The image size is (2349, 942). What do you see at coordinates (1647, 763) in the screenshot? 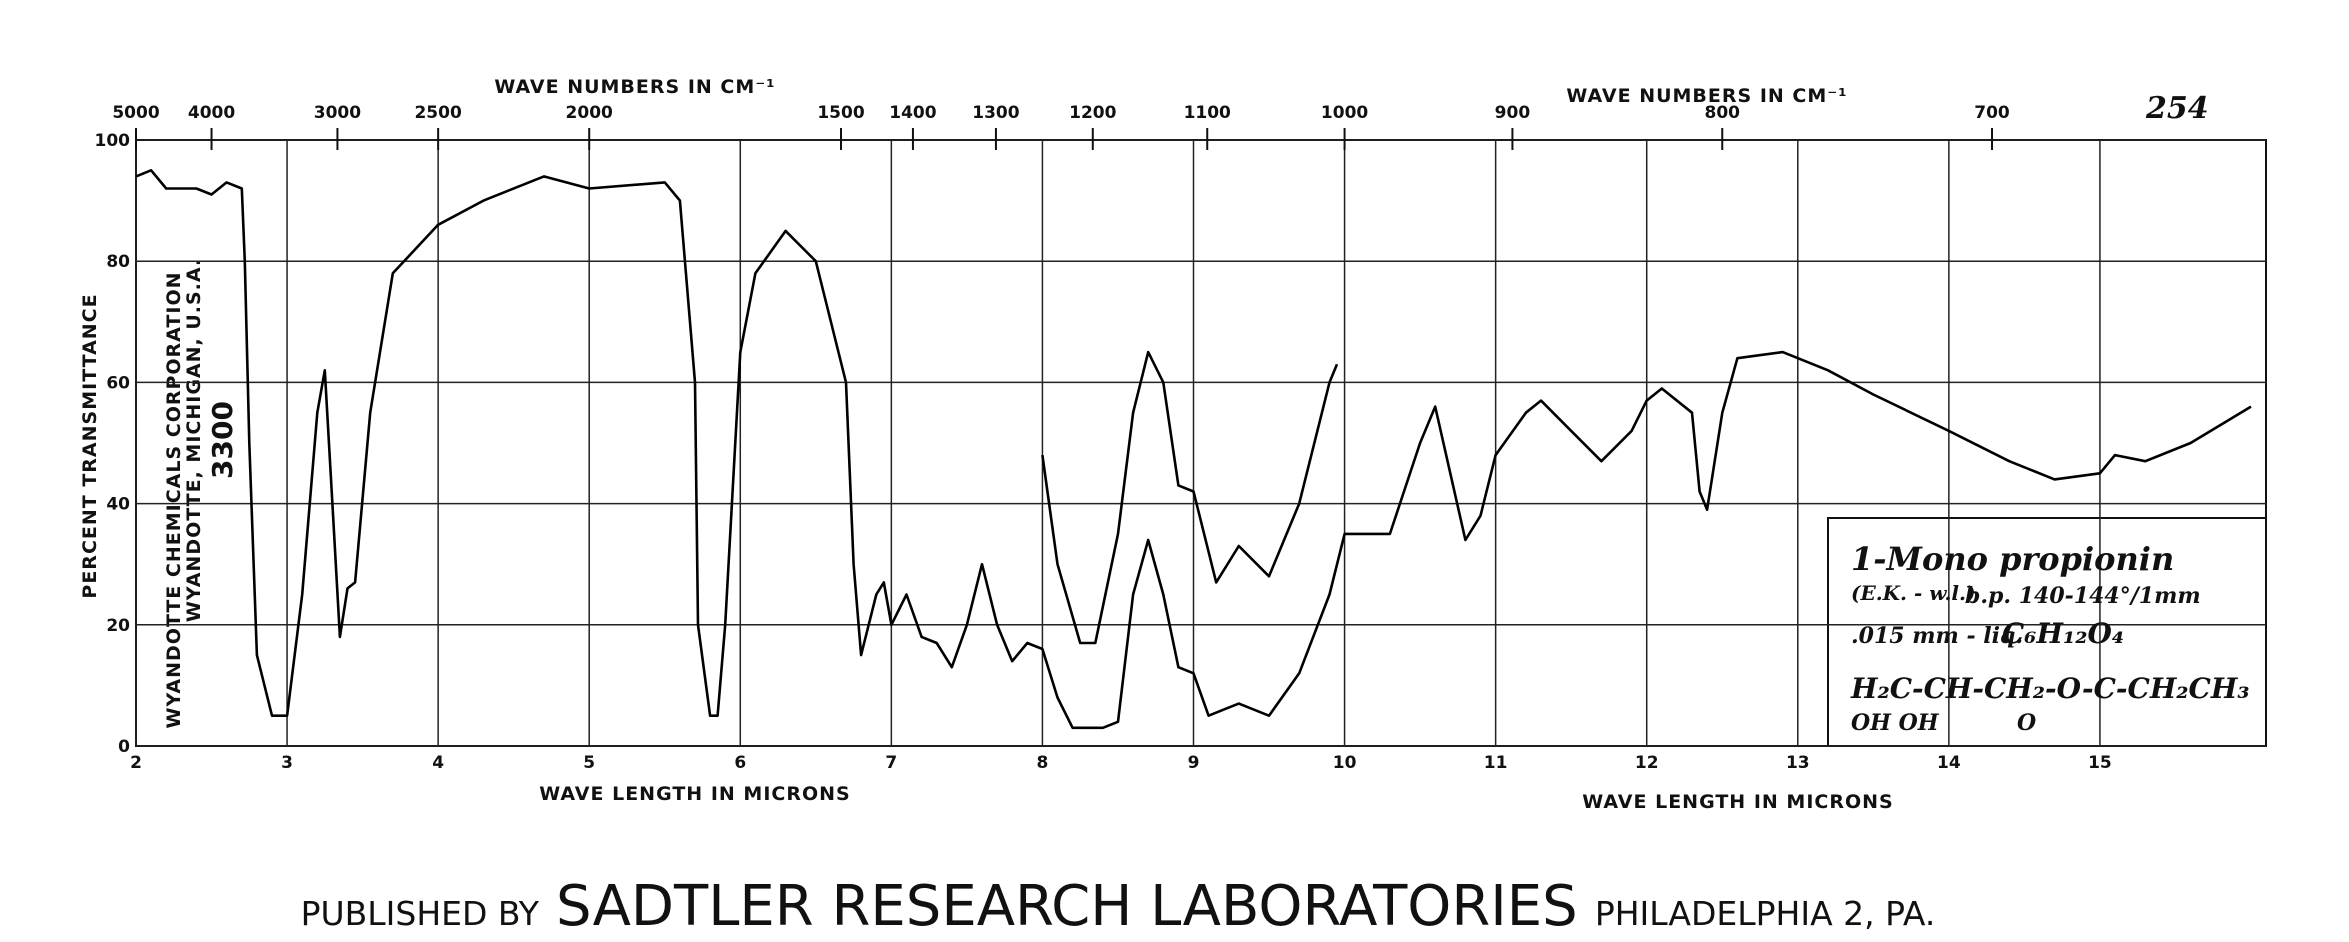
I see `x-tick-label: 12` at bounding box center [1647, 763].